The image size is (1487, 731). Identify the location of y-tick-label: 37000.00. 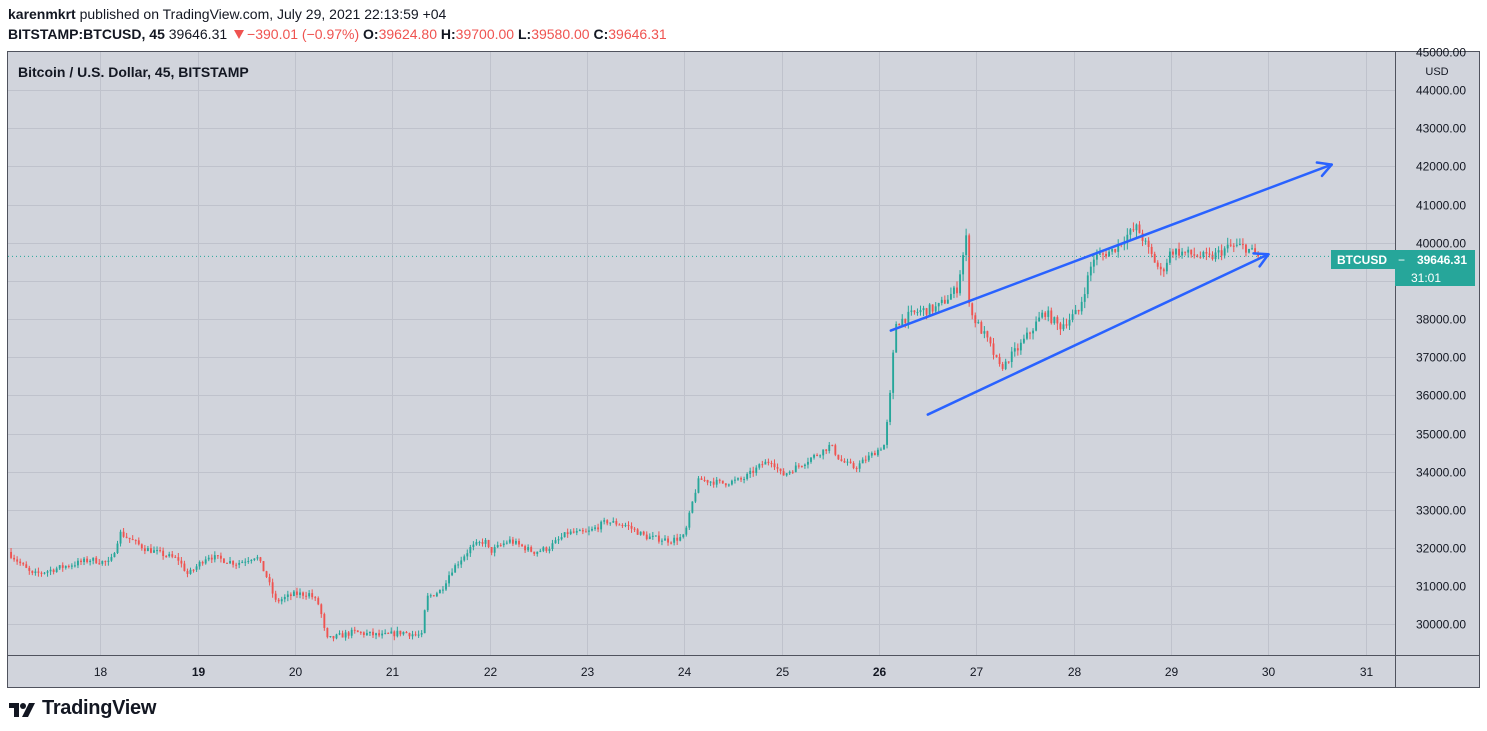
(1441, 358).